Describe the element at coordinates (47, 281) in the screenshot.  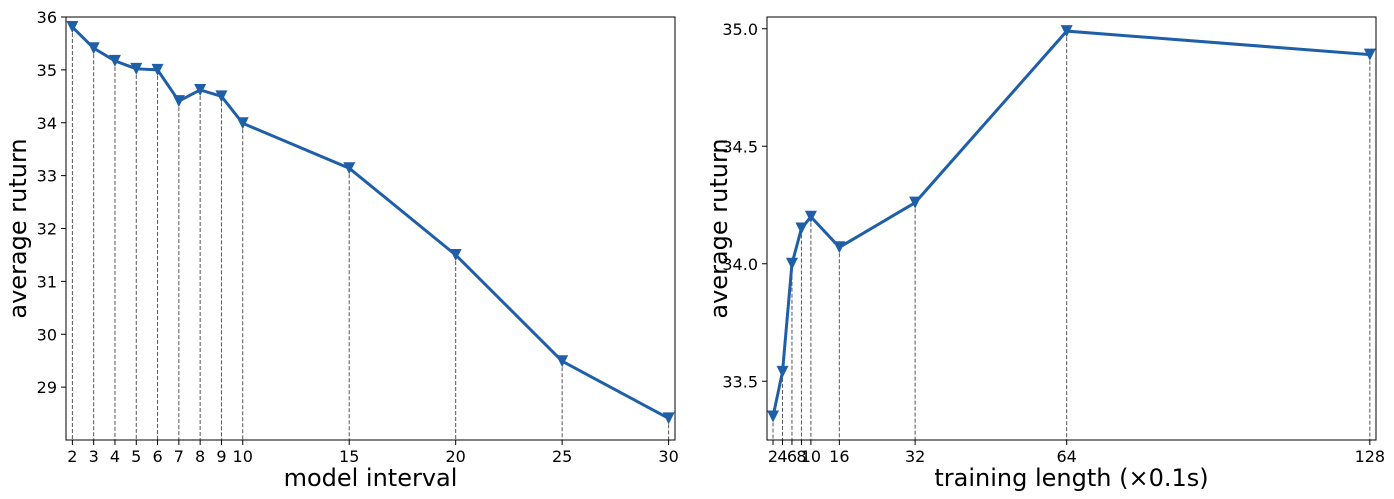
I see `y-tick-label: 31` at that location.